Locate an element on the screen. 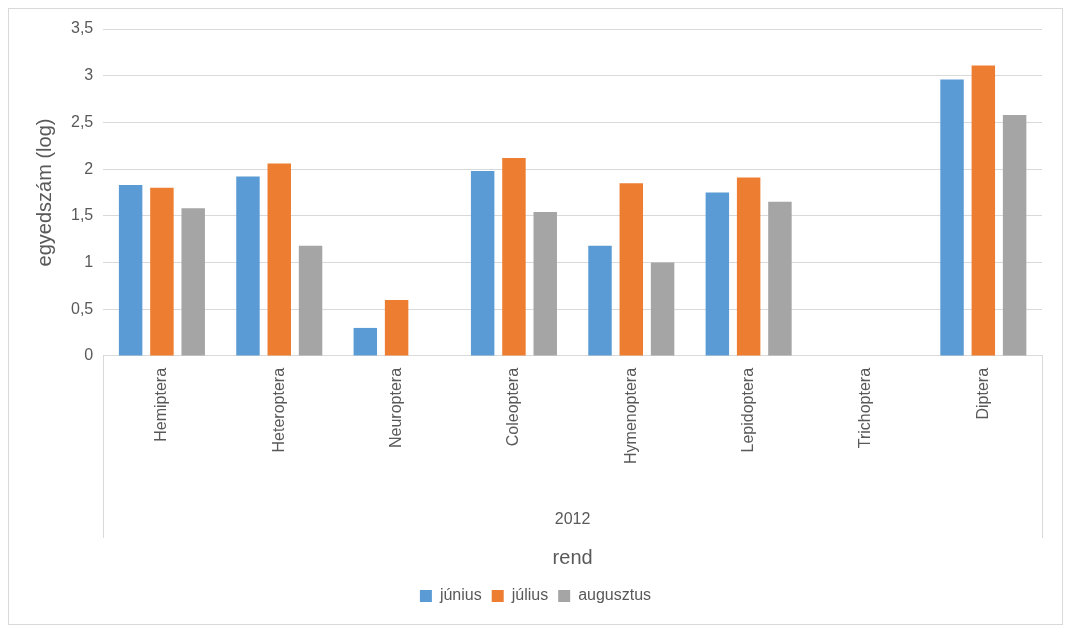 The height and width of the screenshot is (633, 1071). y-tick-label: 2 is located at coordinates (89, 168).